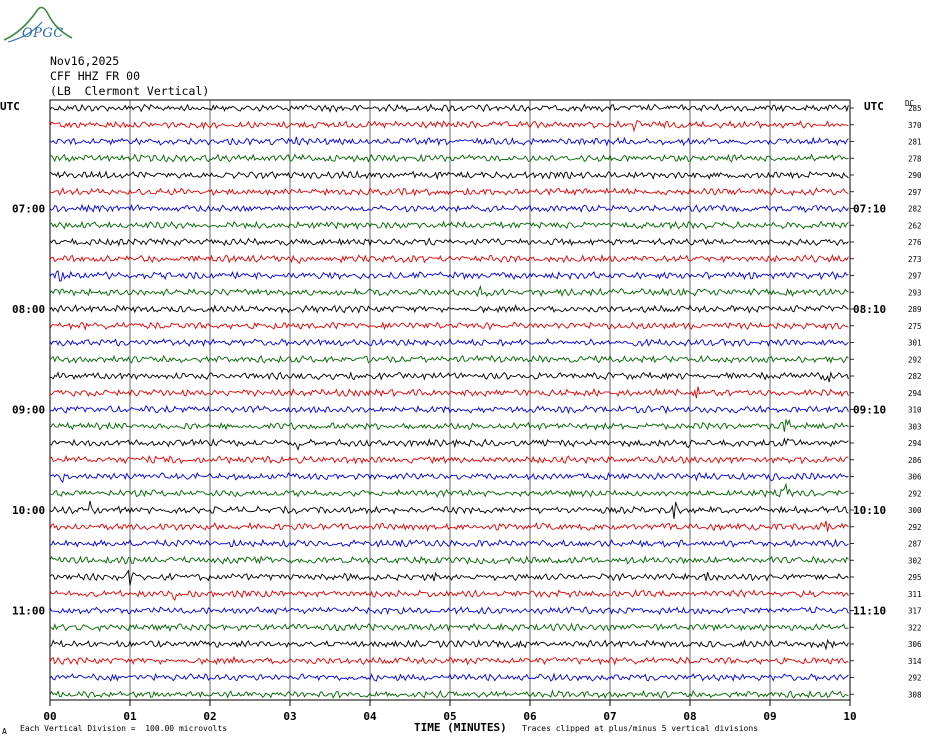  I want to click on x-tick-label: 01, so click(130, 716).